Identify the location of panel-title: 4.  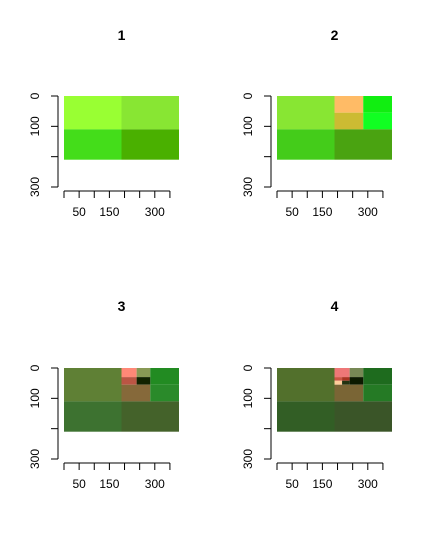
(335, 306).